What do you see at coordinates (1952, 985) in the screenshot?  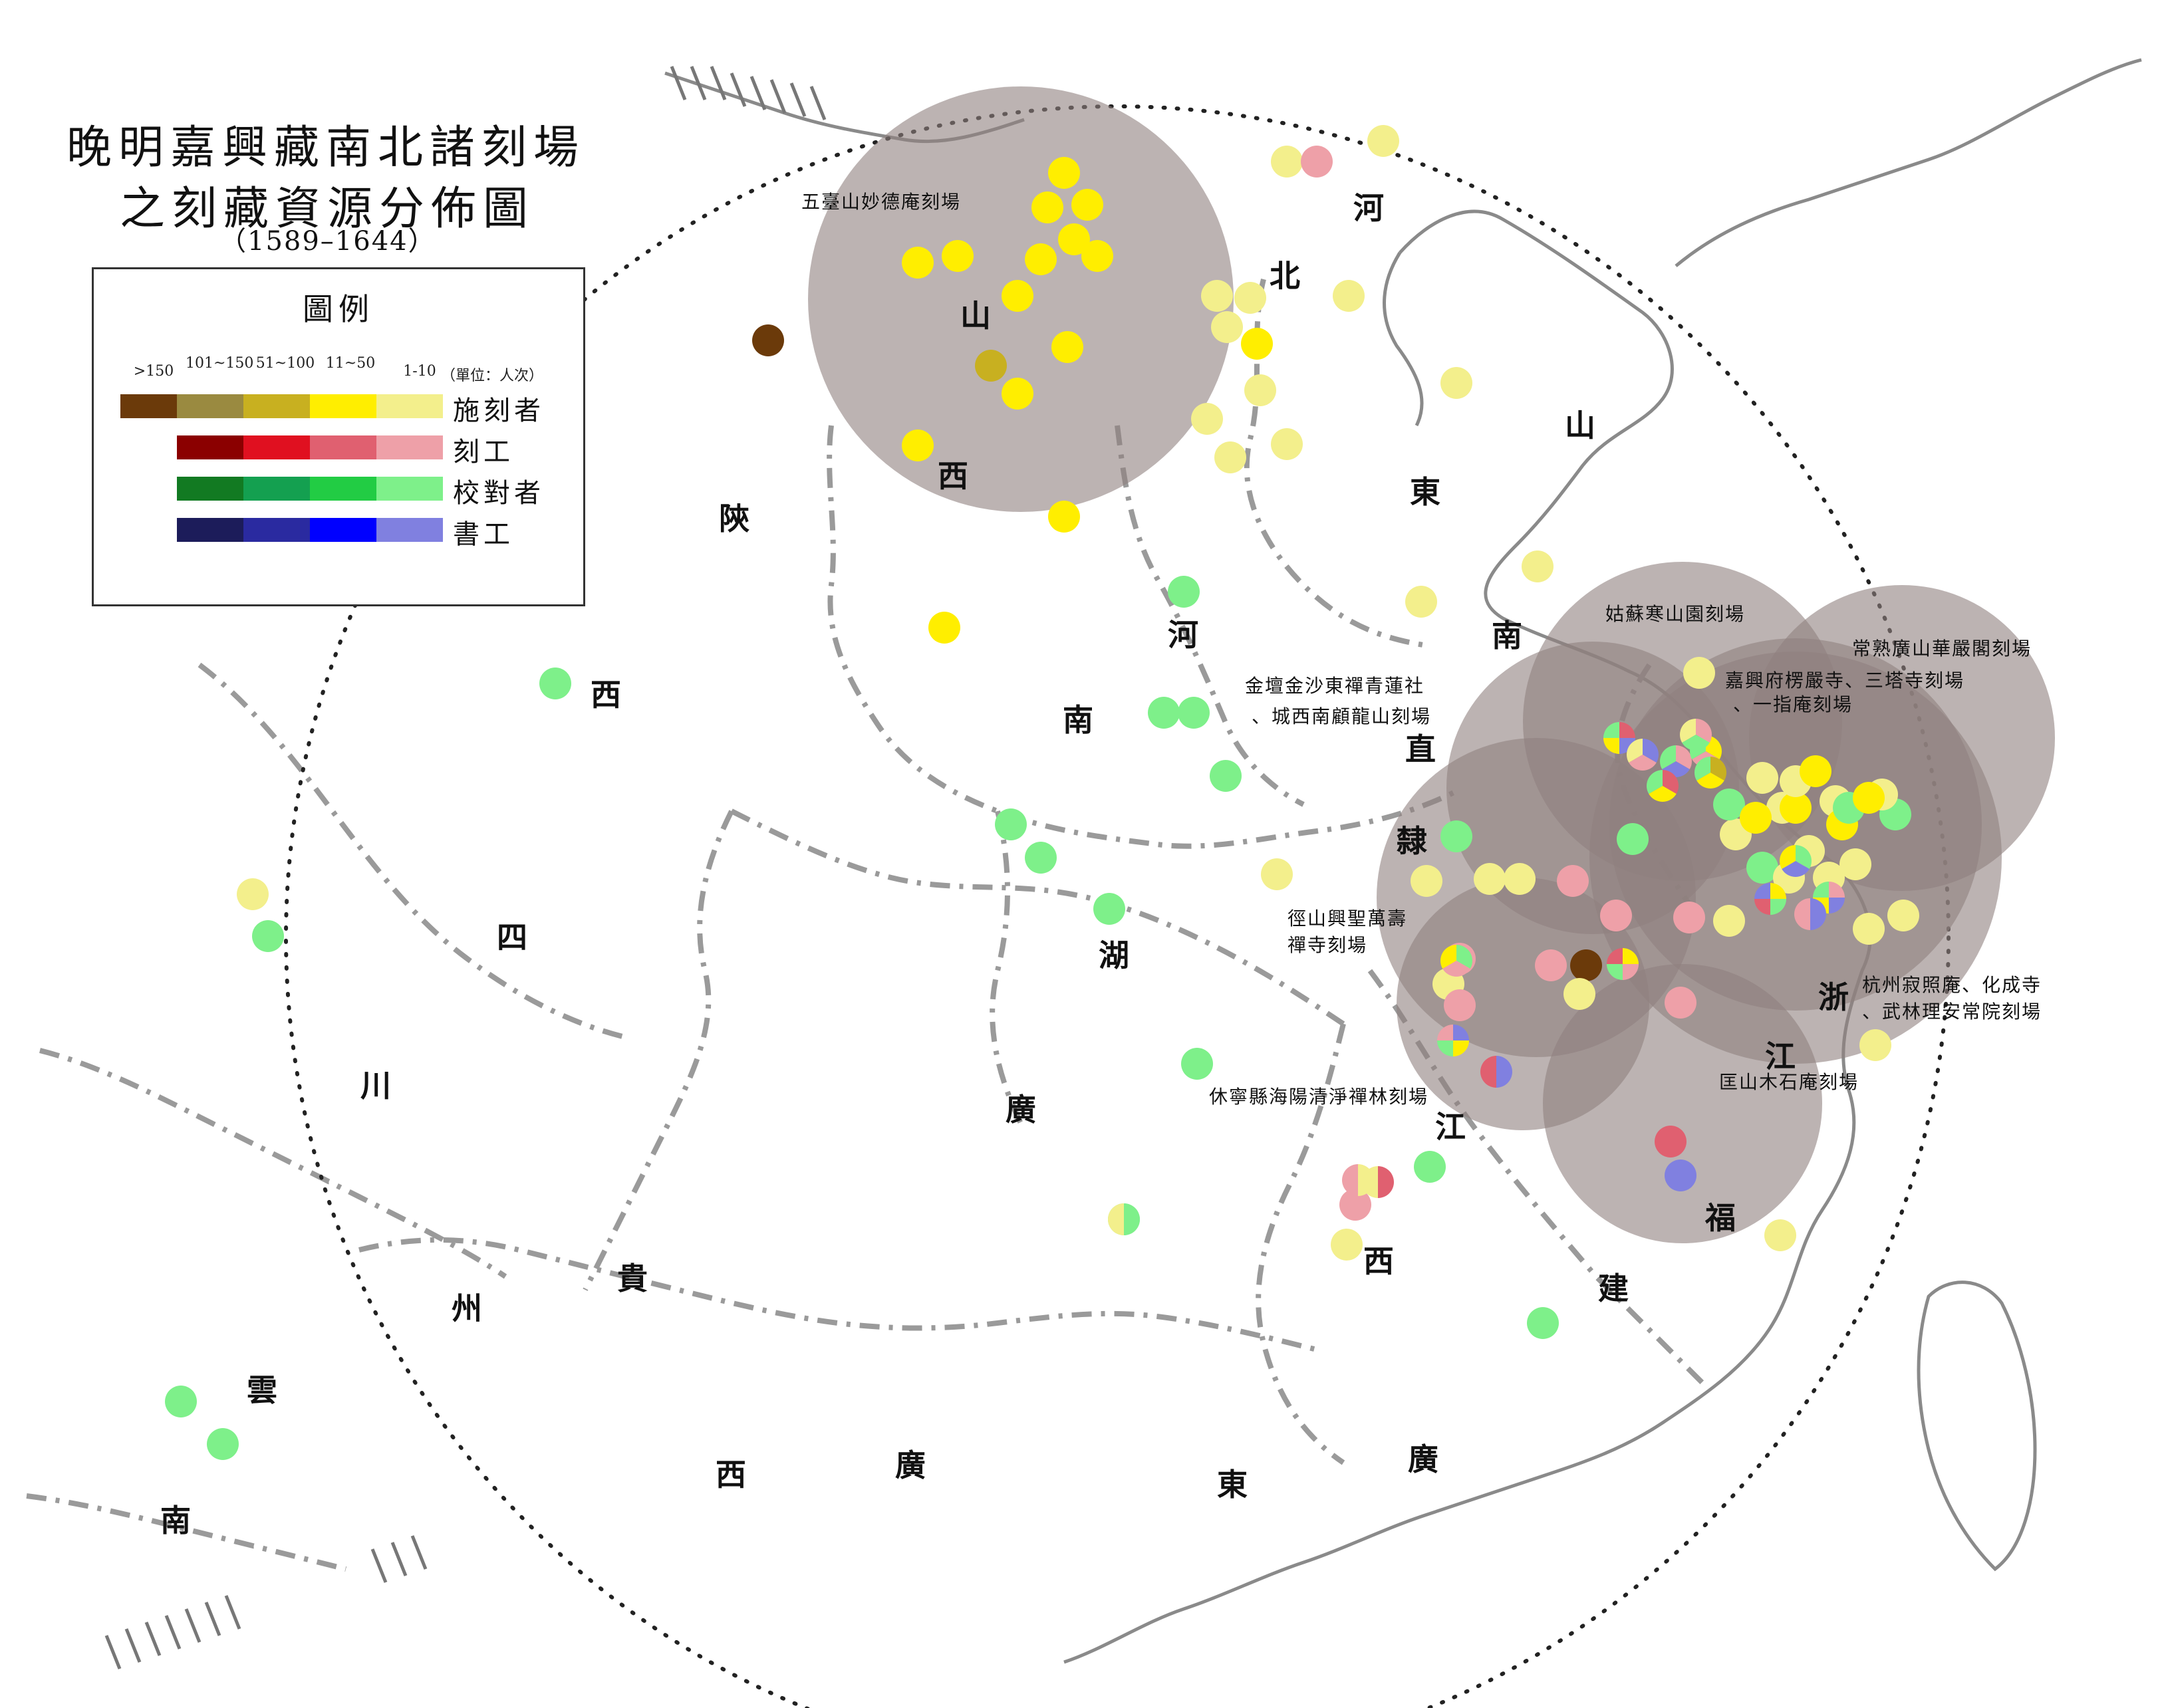 I see `site-label-hangzhou-1: 杭州寂照庵、化成寺` at bounding box center [1952, 985].